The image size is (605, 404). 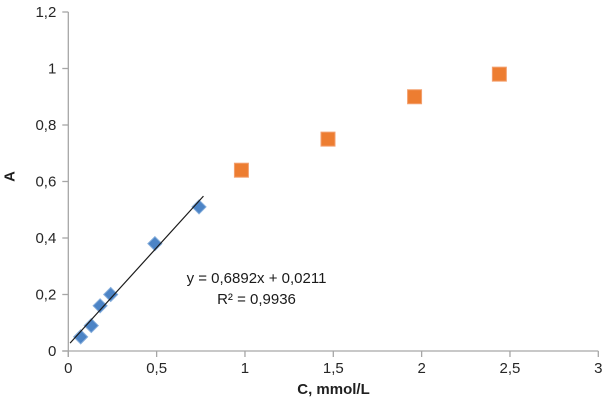 What do you see at coordinates (333, 368) in the screenshot?
I see `x-tick-label: 1,5` at bounding box center [333, 368].